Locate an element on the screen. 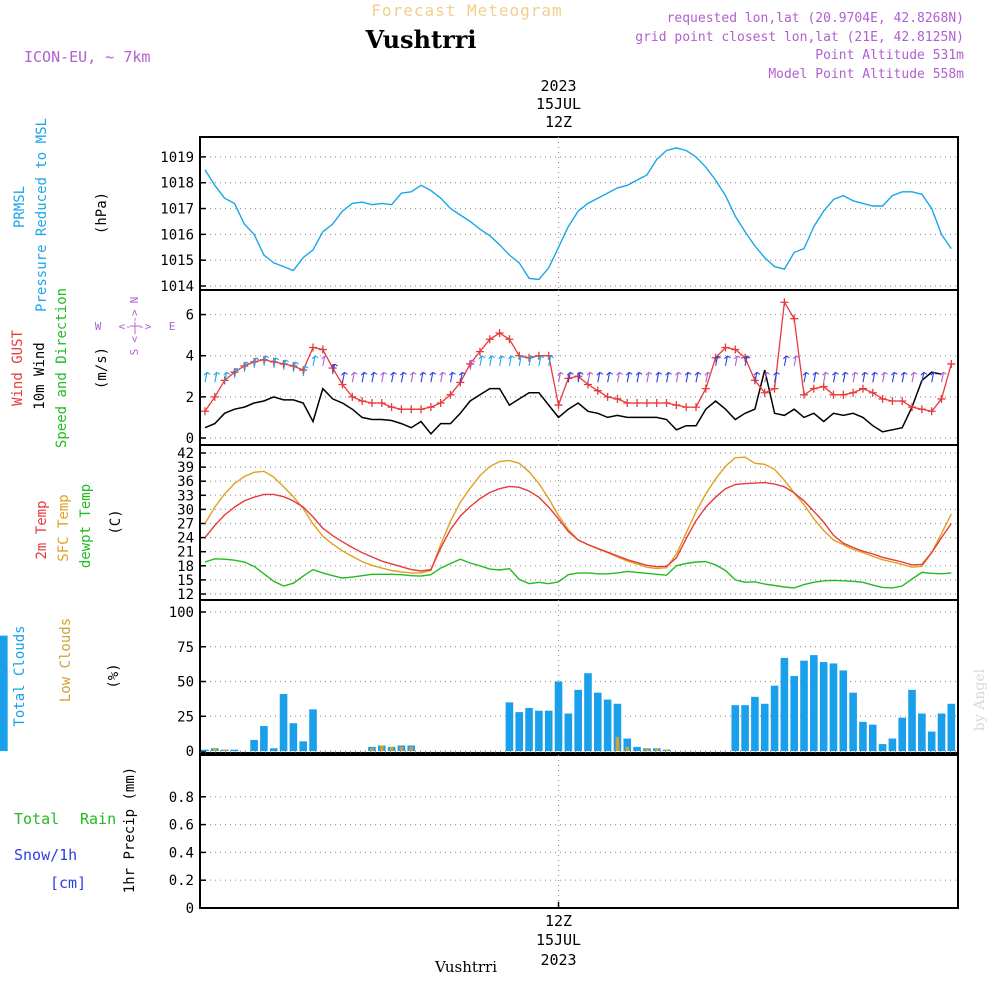 Image resolution: width=1000 pixels, height=1000 pixels. clouds-panel is located at coordinates (579, 676).